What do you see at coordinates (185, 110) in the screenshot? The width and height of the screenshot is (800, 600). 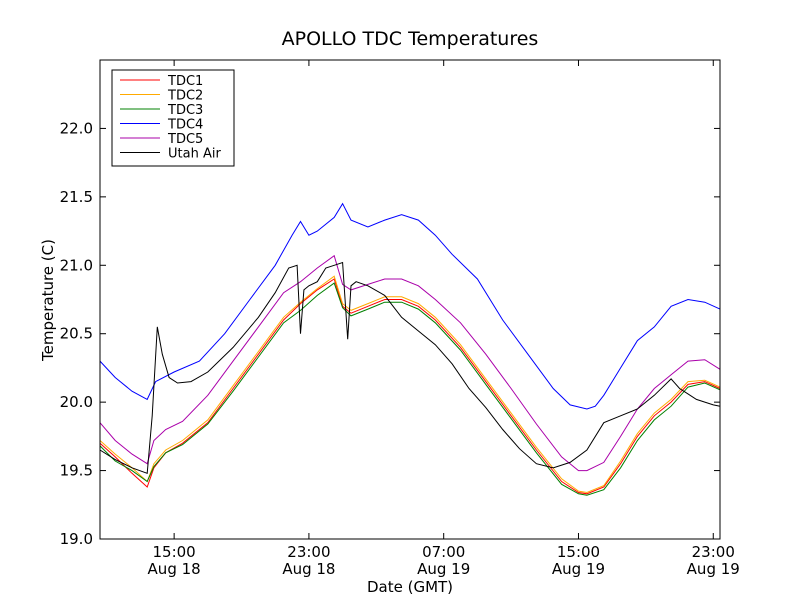 I see `legend-label-tdc3: TDC3` at bounding box center [185, 110].